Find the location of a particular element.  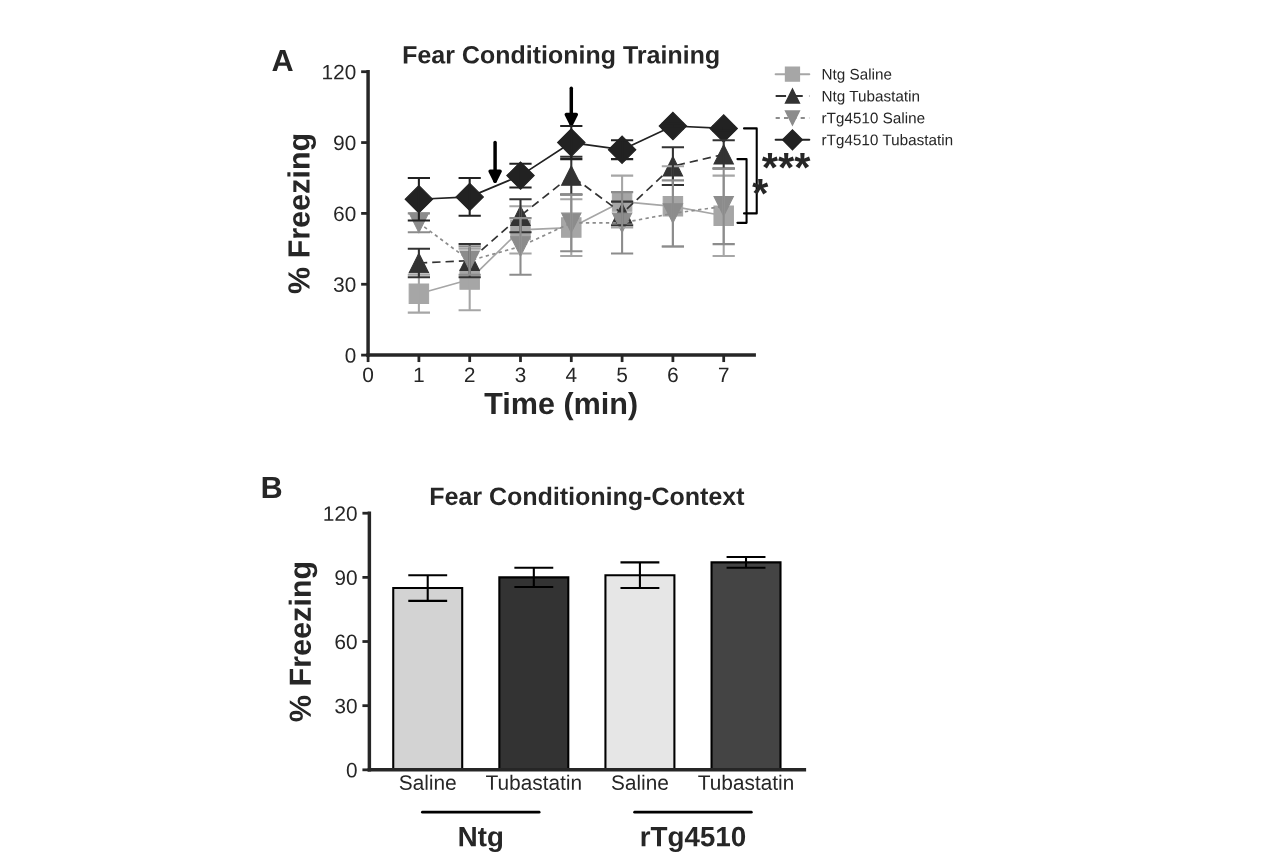

legend-label: rTg4510 Saline is located at coordinates (873, 119).